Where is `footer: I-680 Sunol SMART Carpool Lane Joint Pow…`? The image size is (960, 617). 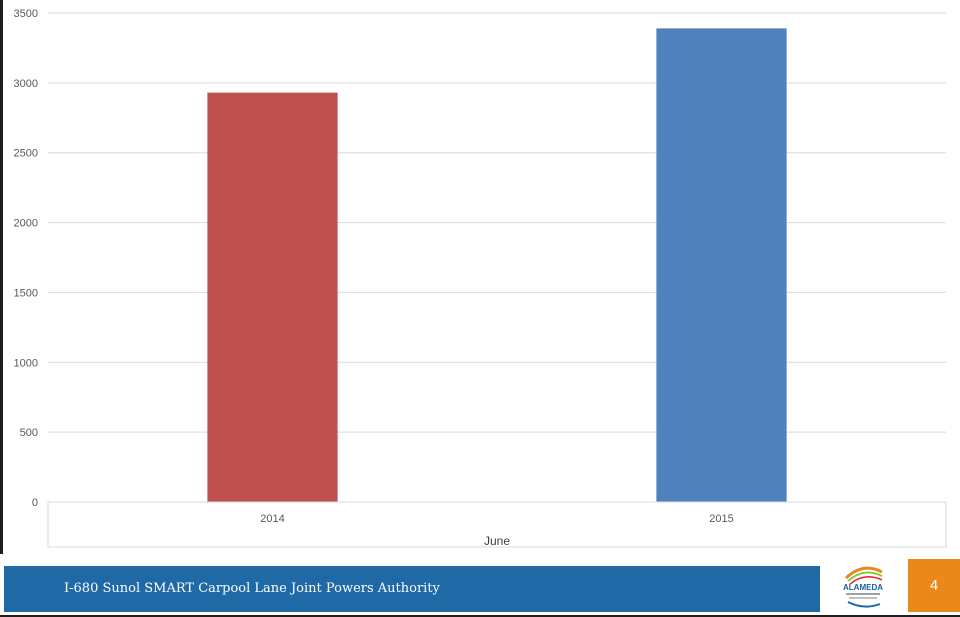
footer: I-680 Sunol SMART Carpool Lane Joint Pow… is located at coordinates (480, 585).